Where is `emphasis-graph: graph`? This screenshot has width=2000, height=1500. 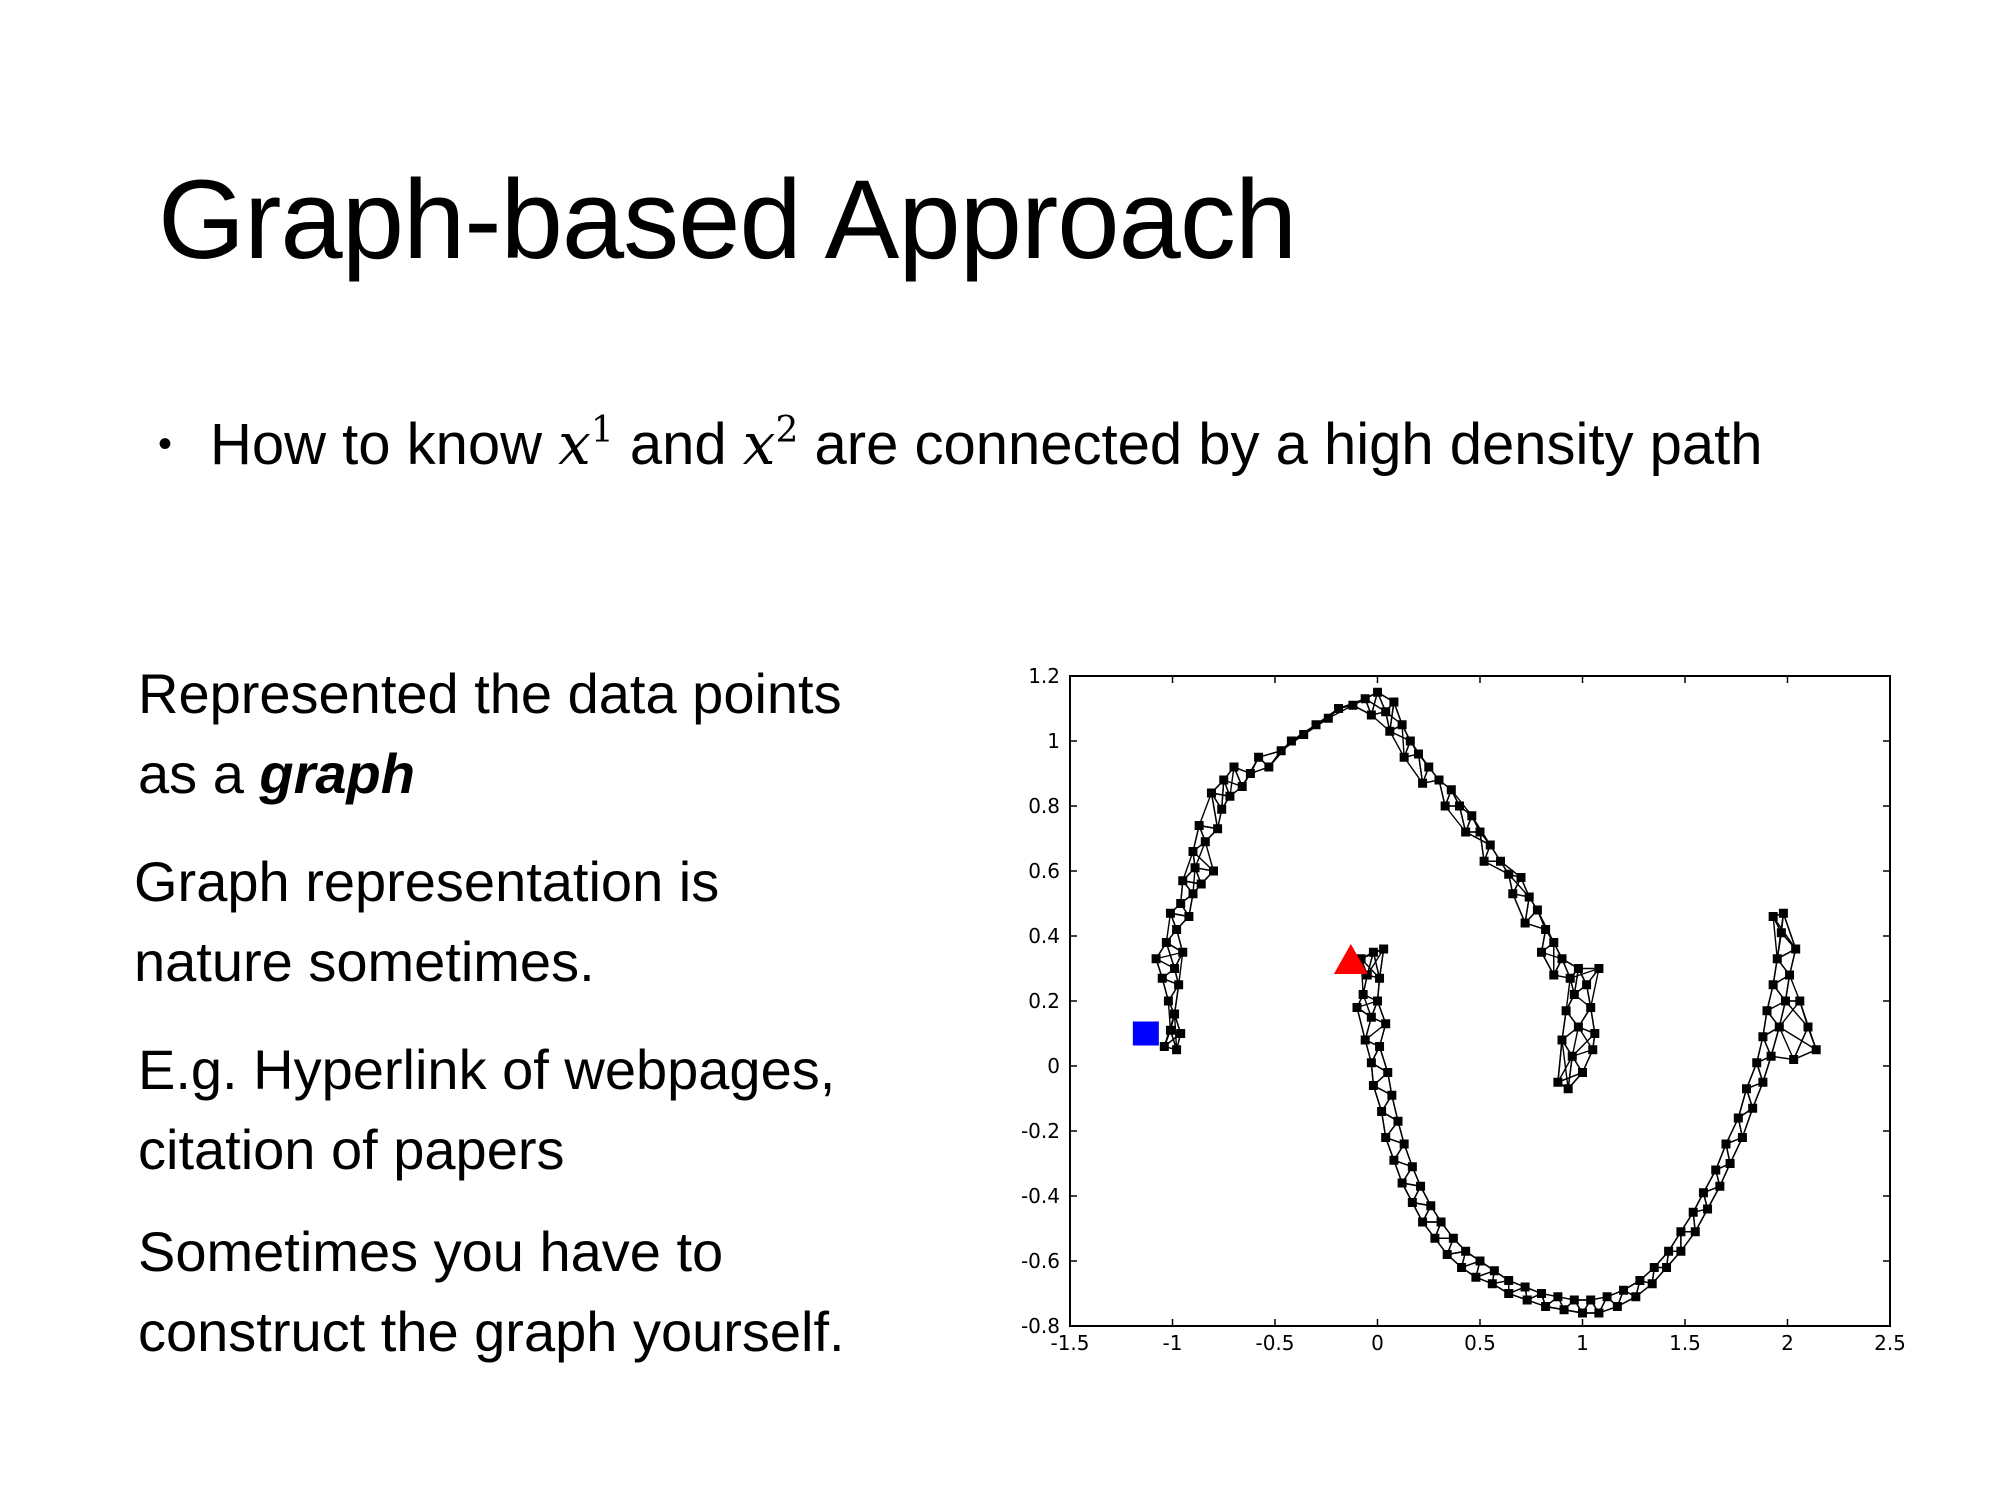 emphasis-graph: graph is located at coordinates (337, 773).